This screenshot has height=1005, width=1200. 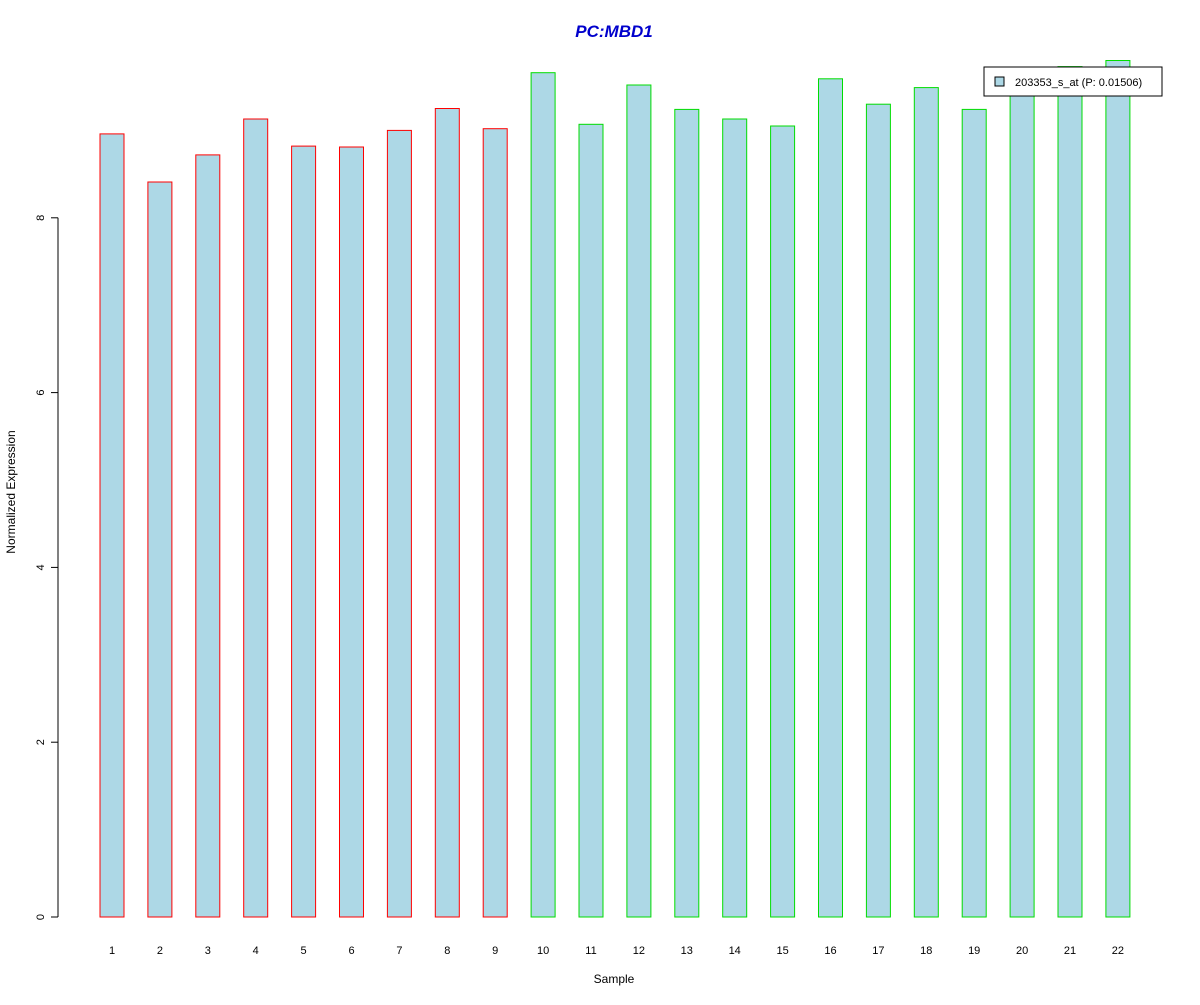 What do you see at coordinates (974, 951) in the screenshot?
I see `x-tick-label: 19` at bounding box center [974, 951].